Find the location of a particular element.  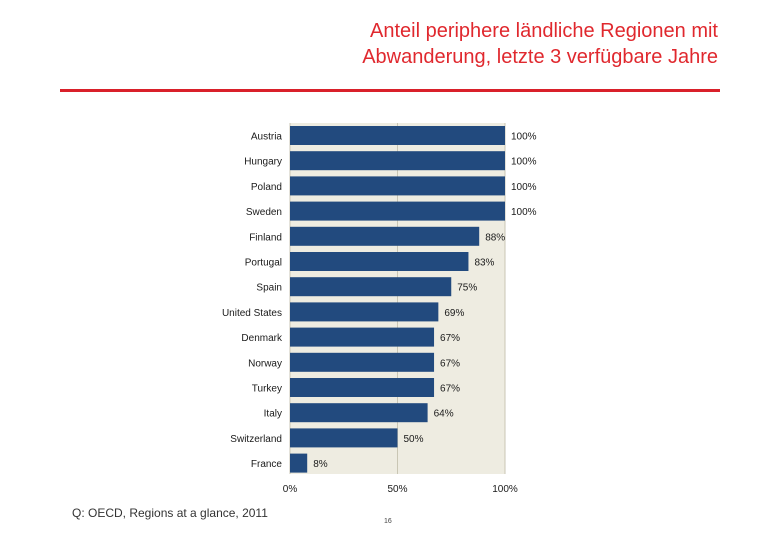

x-tick-label-0: 0% is located at coordinates (290, 489).